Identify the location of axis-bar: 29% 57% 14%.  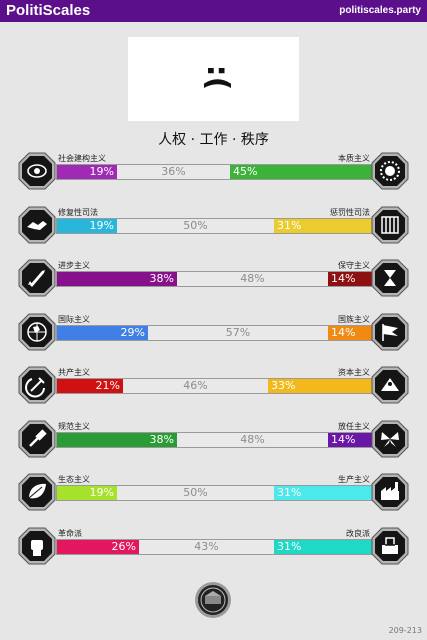
(214, 332).